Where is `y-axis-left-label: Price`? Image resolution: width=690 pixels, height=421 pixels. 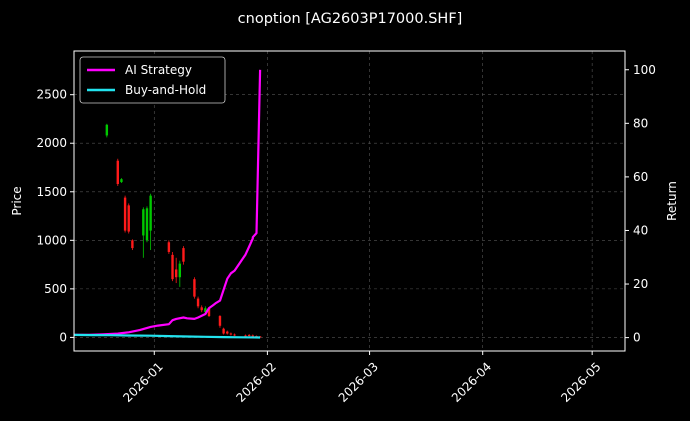 y-axis-left-label: Price is located at coordinates (17, 200).